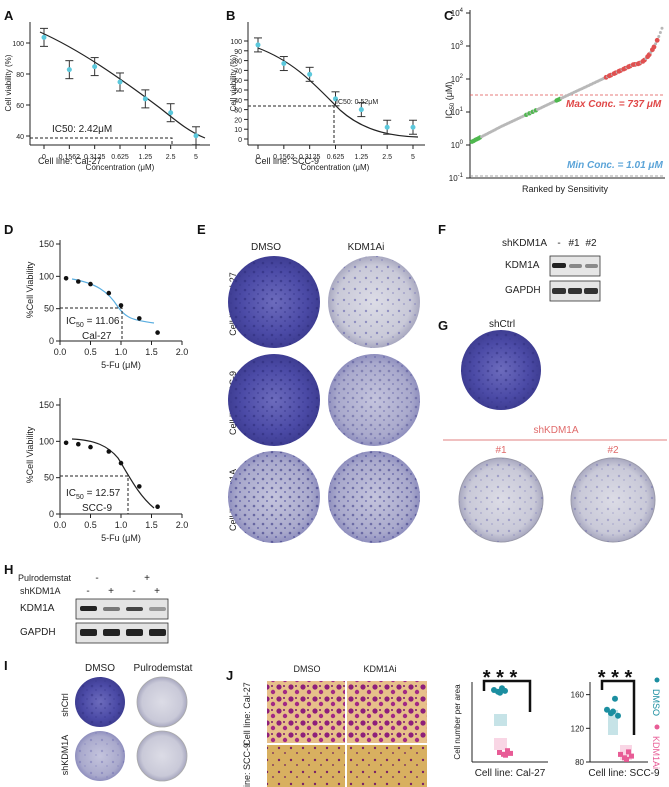 The width and height of the screenshot is (669, 787). Describe the element at coordinates (20, 106) in the screenshot. I see `a-ytick-label-2: 60` at that location.